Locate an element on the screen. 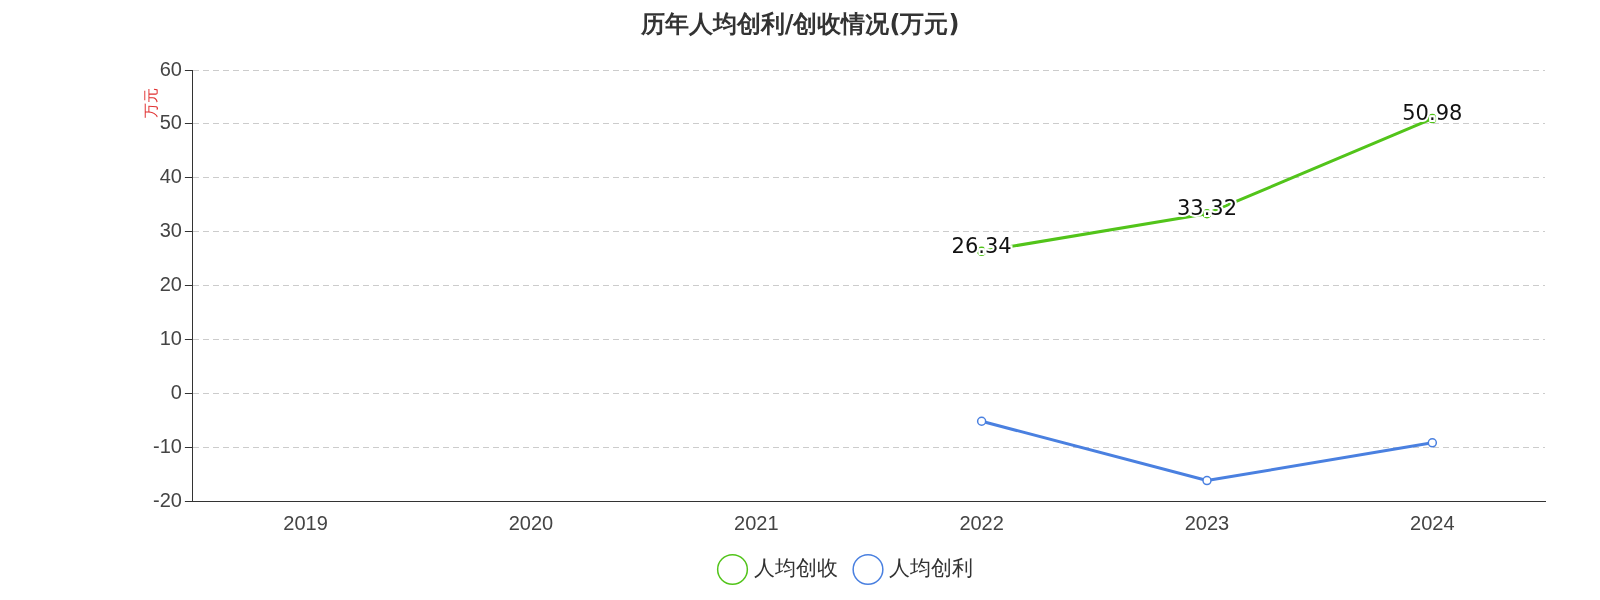 The image size is (1600, 600). x-tick-label: 2023 is located at coordinates (1207, 522).